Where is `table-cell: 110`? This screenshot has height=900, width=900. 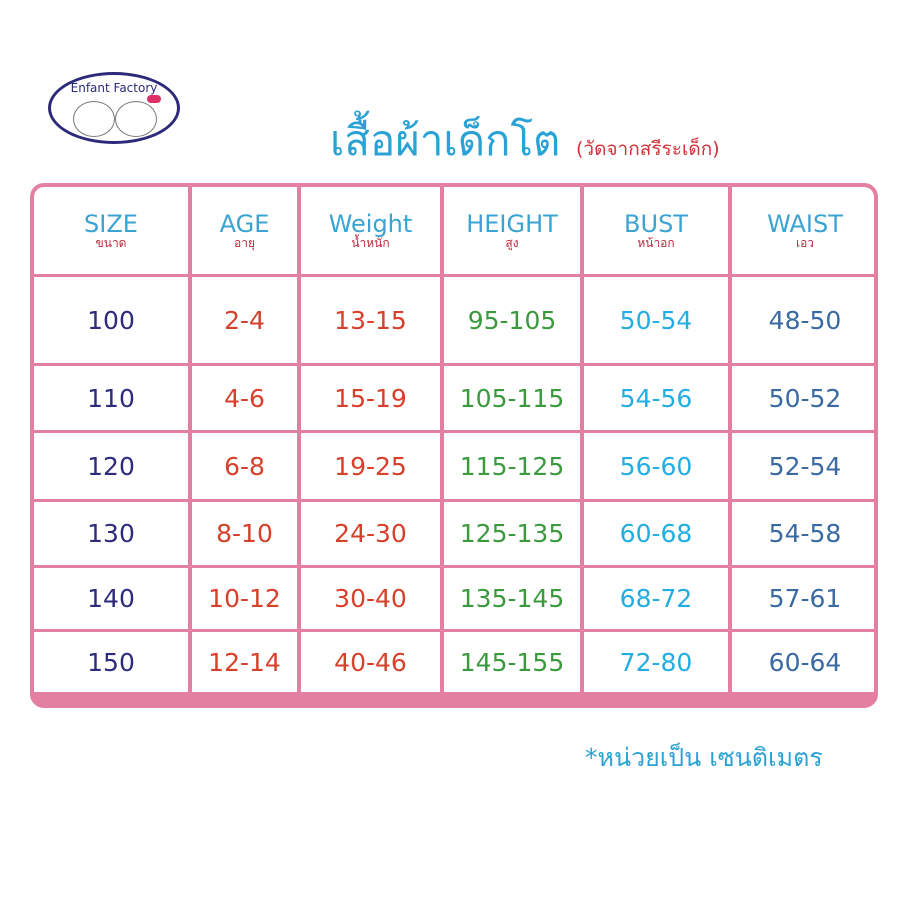
table-cell: 110 is located at coordinates (111, 398).